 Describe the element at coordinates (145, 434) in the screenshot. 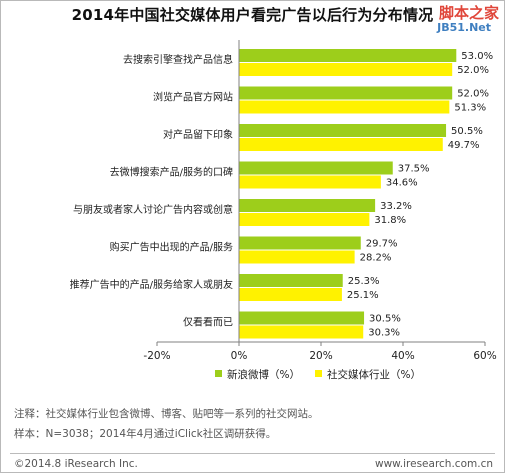

I see `sample-text: 样本：N=3038；2014年4月通过iClick社区调研获得。` at that location.